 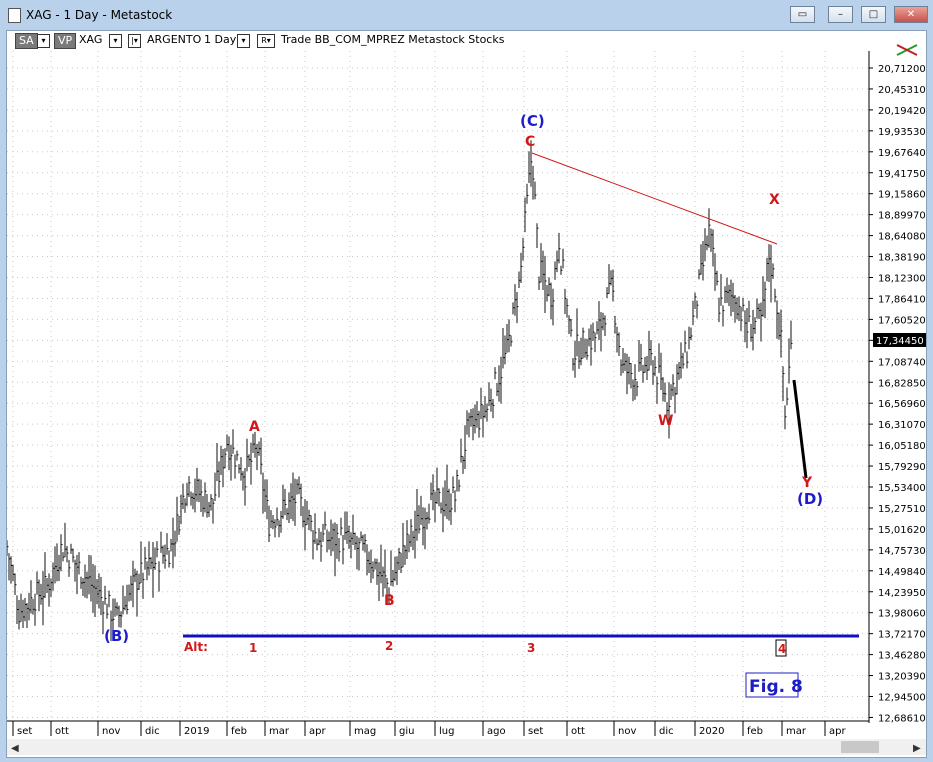 I want to click on alt-count-1: 1, so click(x=253, y=648).